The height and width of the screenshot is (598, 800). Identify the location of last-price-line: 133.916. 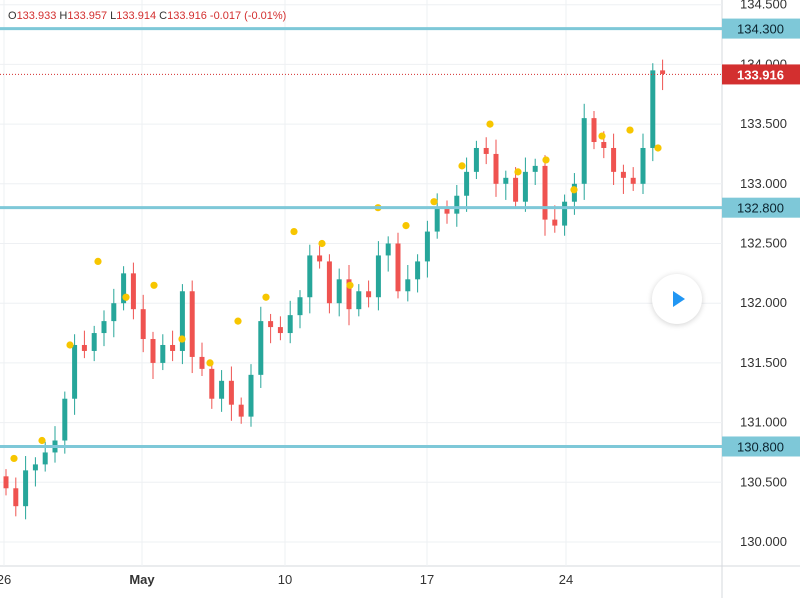
(400, 74).